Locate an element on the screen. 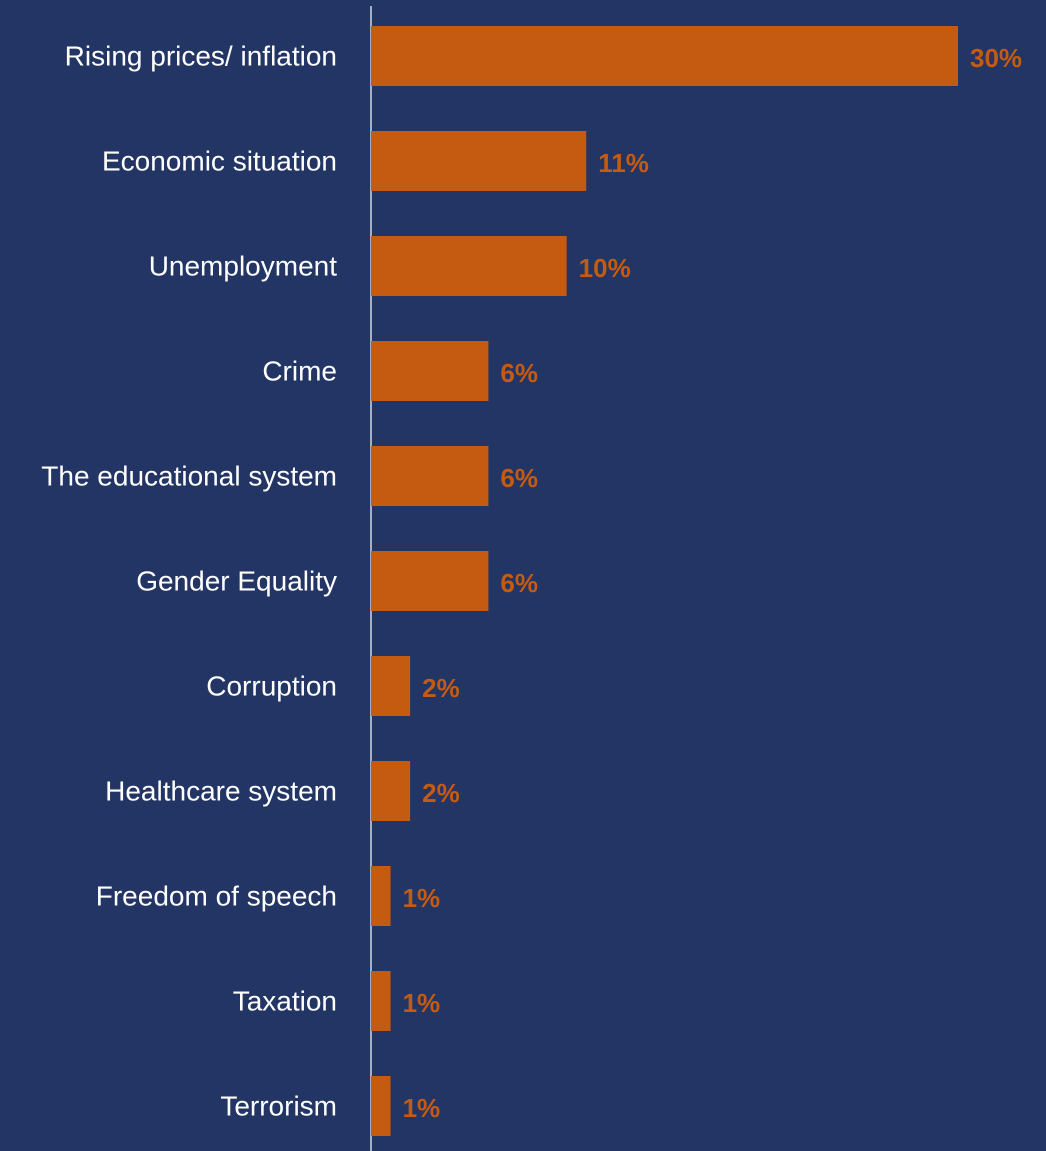  category-label: Freedom of speech is located at coordinates (216, 896).